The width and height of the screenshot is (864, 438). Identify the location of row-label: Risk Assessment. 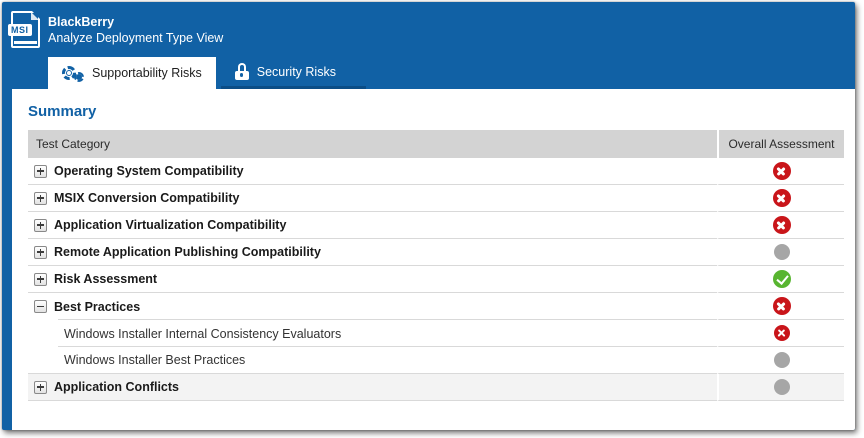
(106, 279).